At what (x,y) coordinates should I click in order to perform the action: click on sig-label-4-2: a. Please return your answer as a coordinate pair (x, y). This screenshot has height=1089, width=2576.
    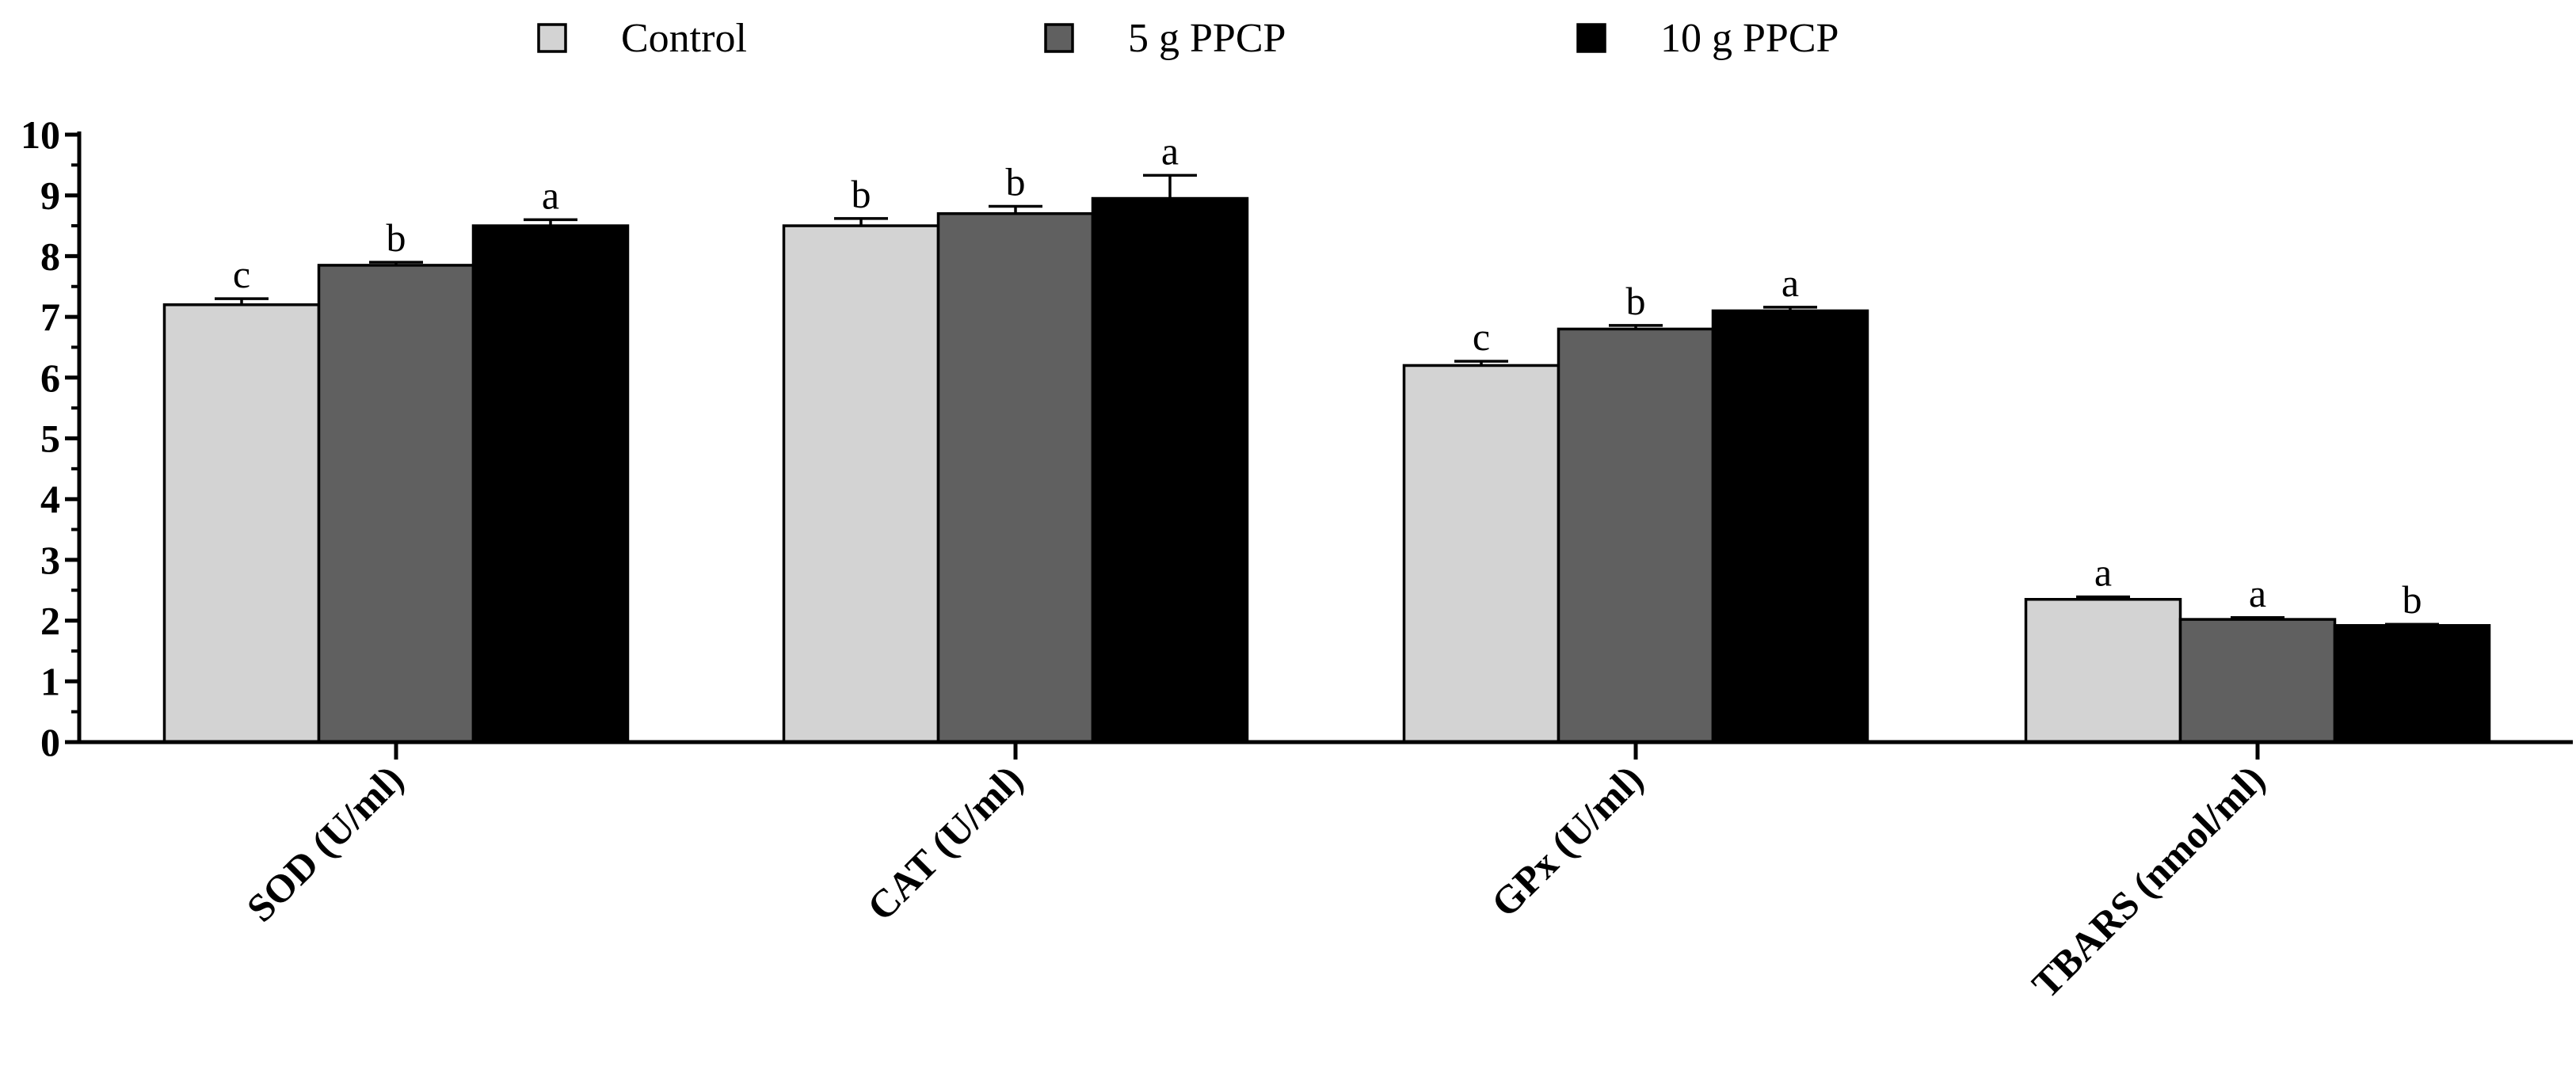
    Looking at the image, I should click on (2257, 593).